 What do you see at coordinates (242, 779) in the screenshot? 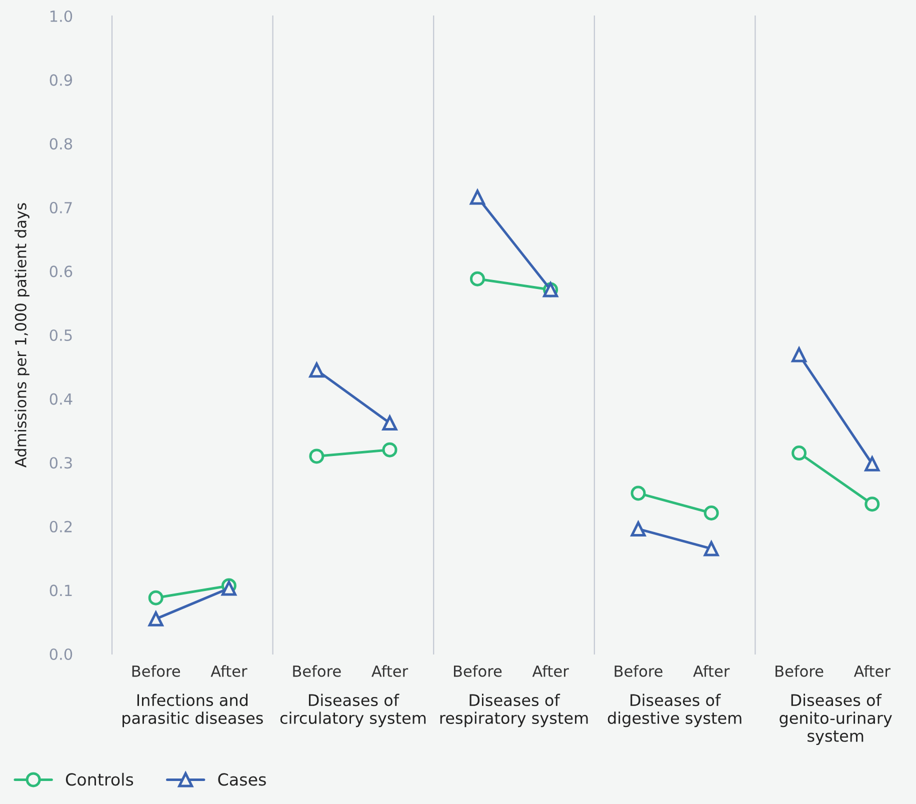
I see `legend-label: Cases` at bounding box center [242, 779].